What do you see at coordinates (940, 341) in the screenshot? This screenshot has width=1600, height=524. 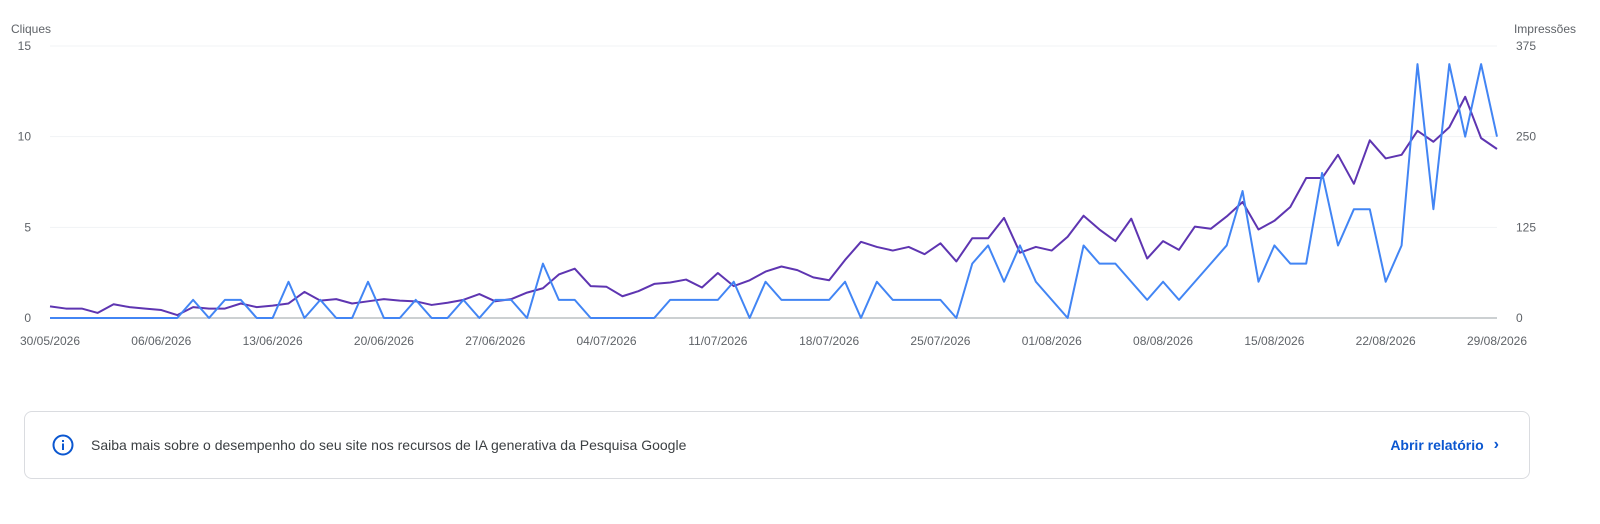 I see `x-tick-label: 25/07/2026` at bounding box center [940, 341].